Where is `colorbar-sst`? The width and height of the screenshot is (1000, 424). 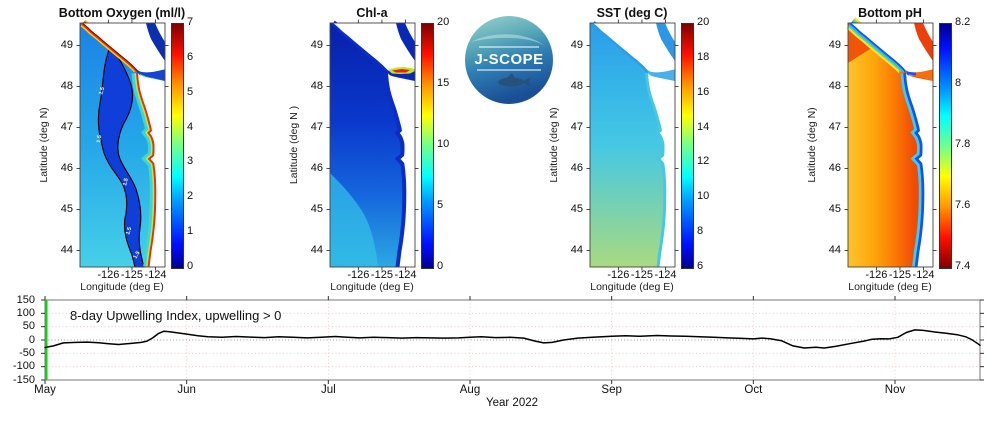 colorbar-sst is located at coordinates (687, 146).